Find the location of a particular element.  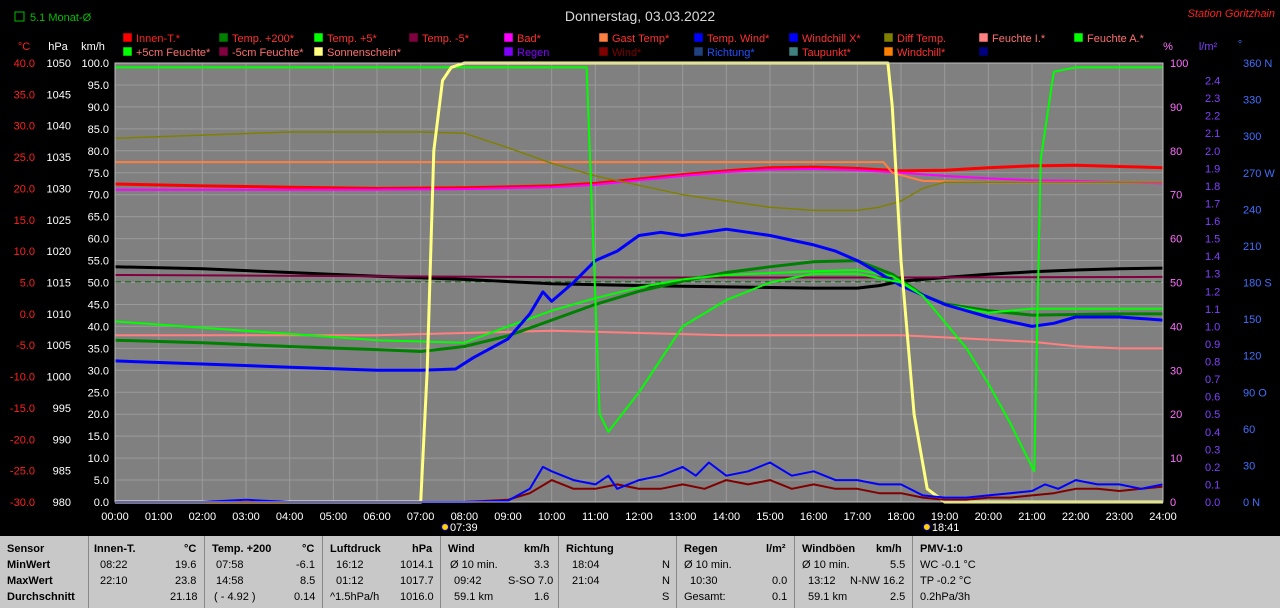

pressure-tick: 990 is located at coordinates (62, 440).